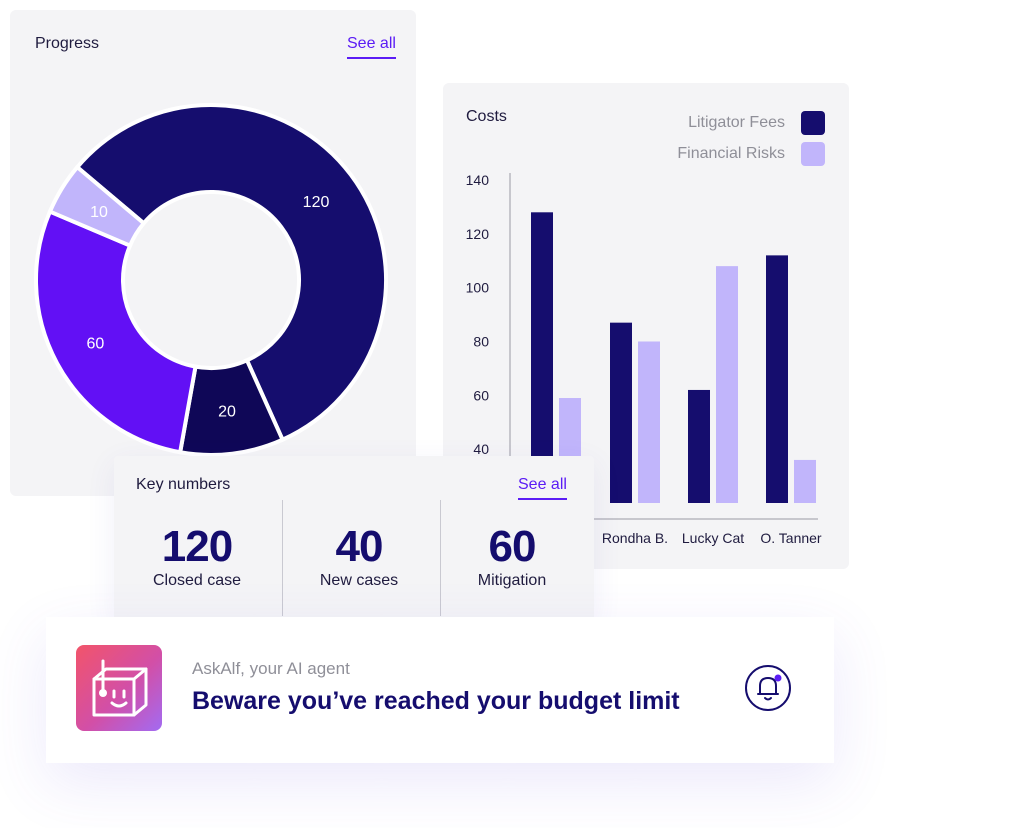 The width and height of the screenshot is (1024, 828). Describe the element at coordinates (478, 288) in the screenshot. I see `y-tick-label: 100` at that location.